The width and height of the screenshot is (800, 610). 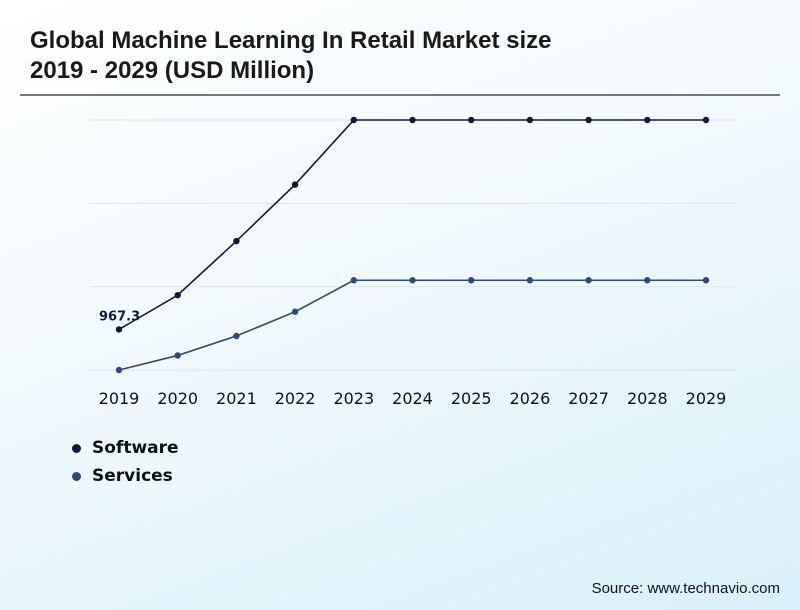 I want to click on x-tick-label: 2019, so click(x=119, y=398).